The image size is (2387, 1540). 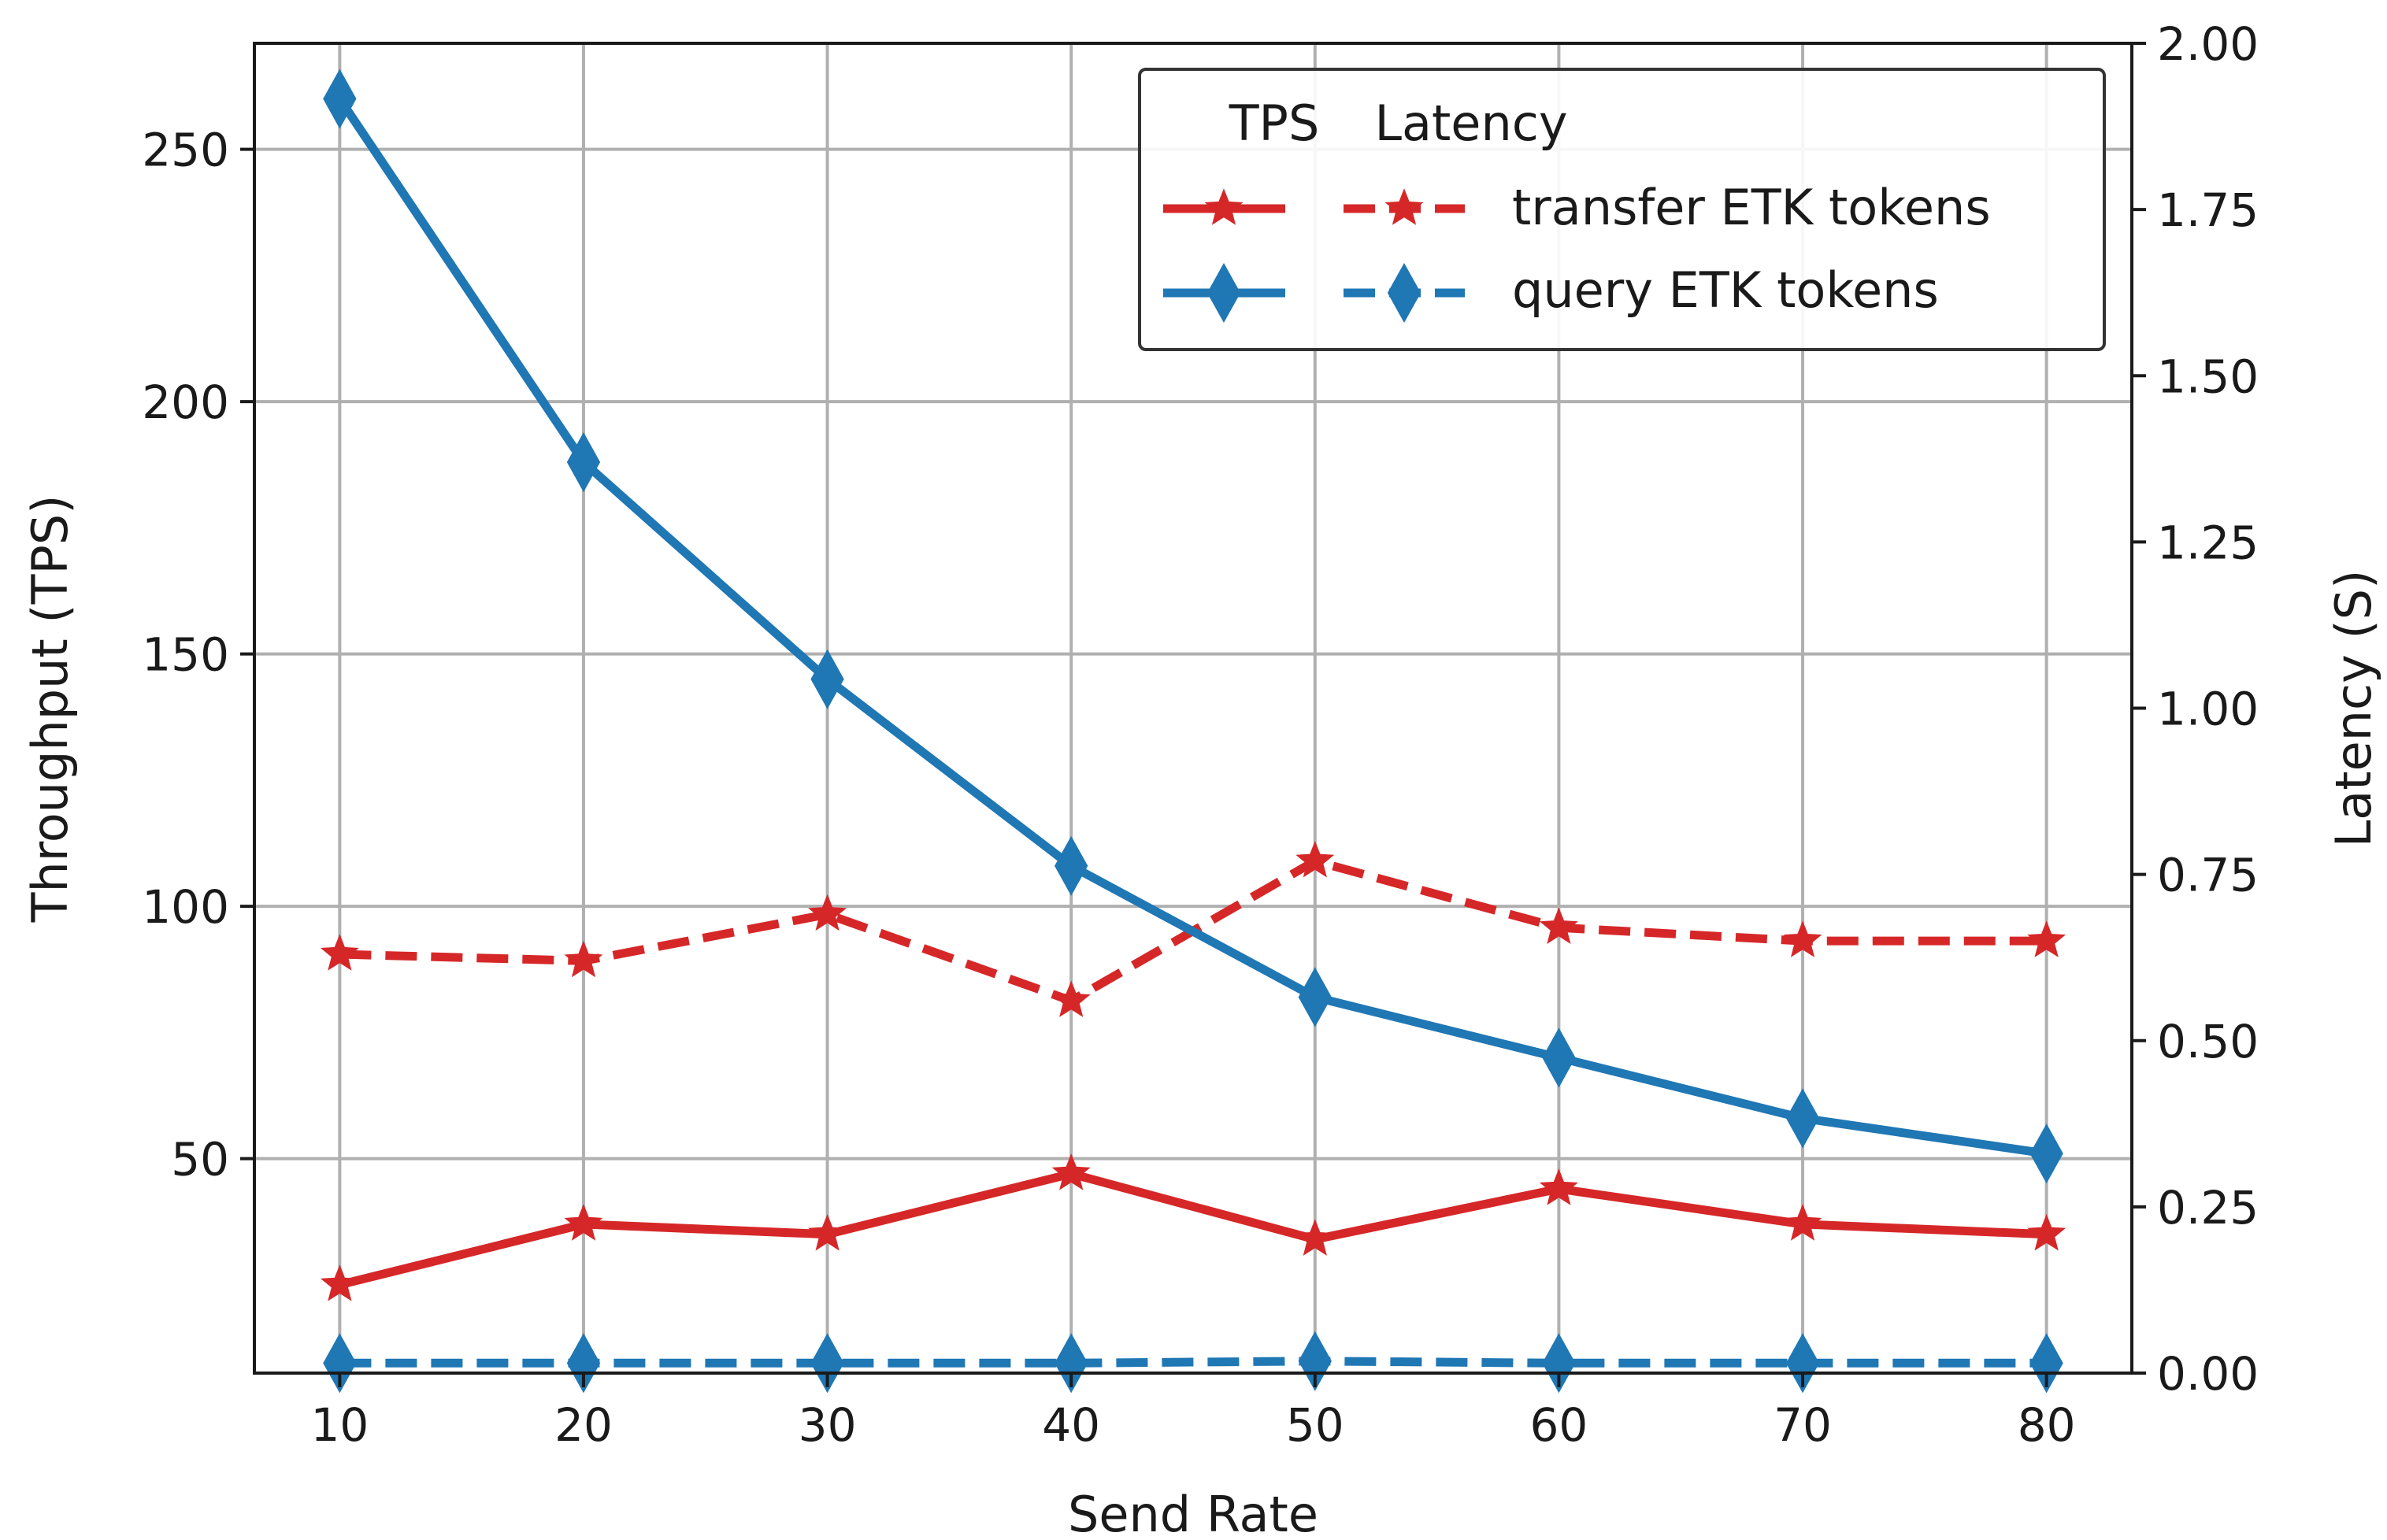 What do you see at coordinates (1751, 207) in the screenshot?
I see `legend-label-transfer: transfer ETK tokens` at bounding box center [1751, 207].